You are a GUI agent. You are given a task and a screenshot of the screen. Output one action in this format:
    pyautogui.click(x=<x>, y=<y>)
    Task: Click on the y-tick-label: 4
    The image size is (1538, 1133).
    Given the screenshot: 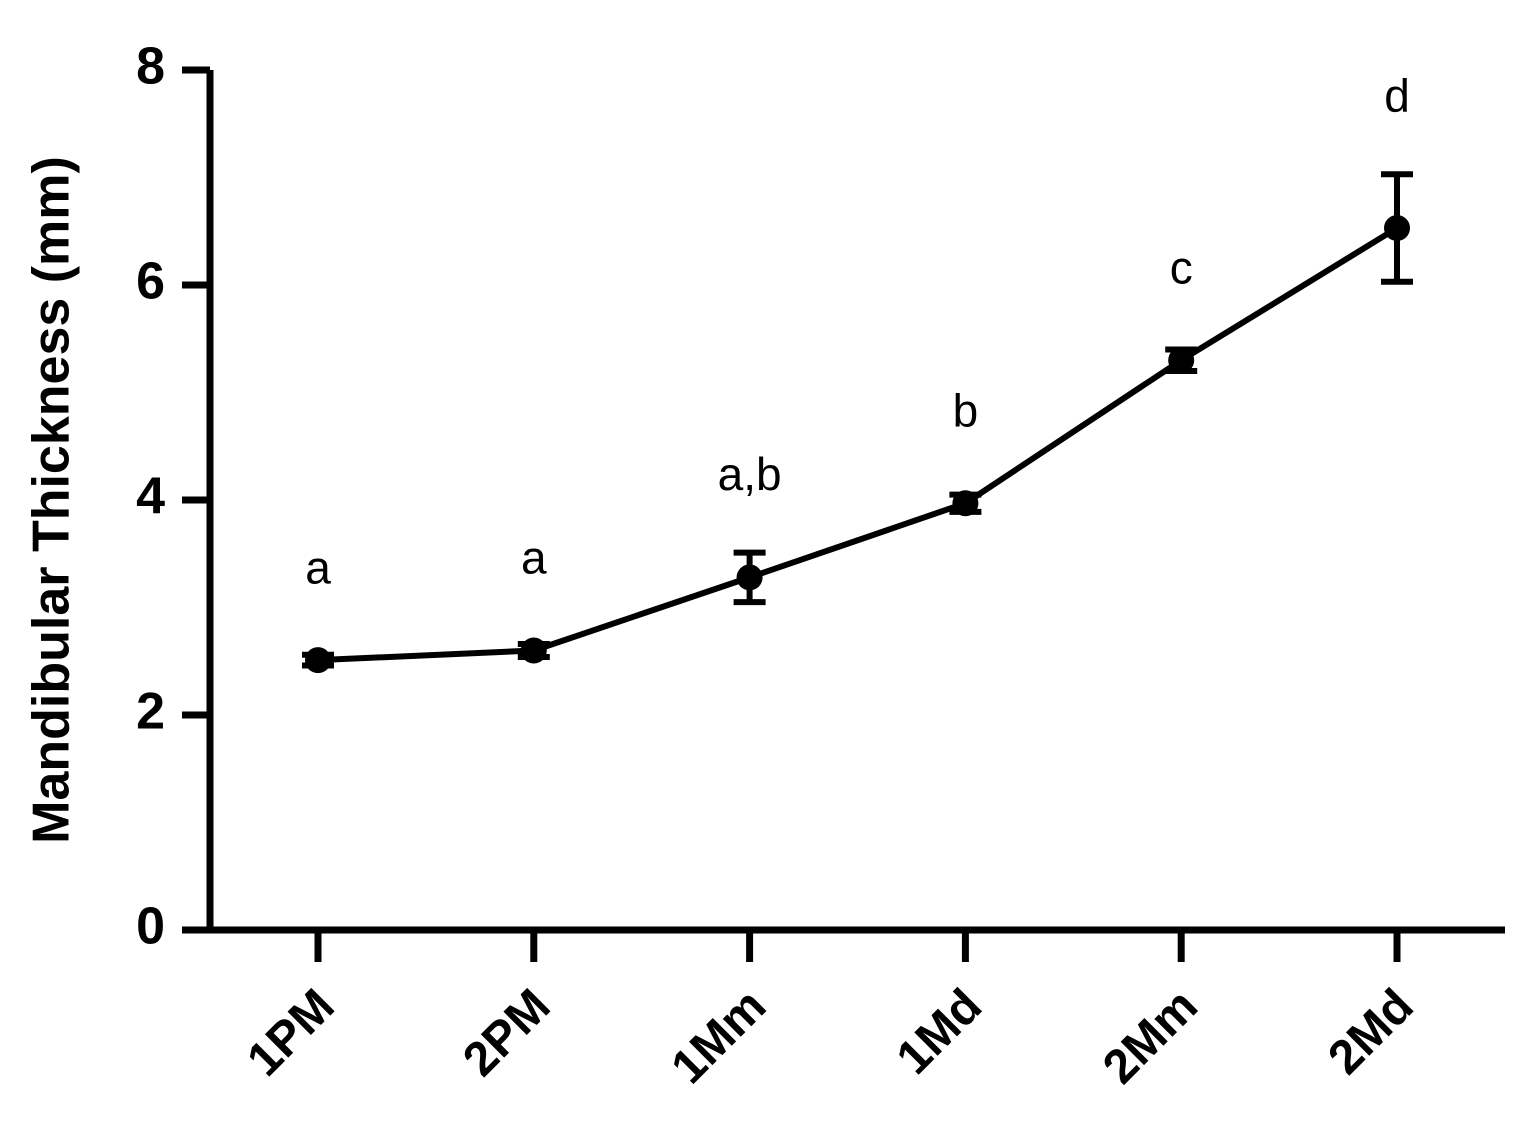 What is the action you would take?
    pyautogui.click(x=150, y=497)
    